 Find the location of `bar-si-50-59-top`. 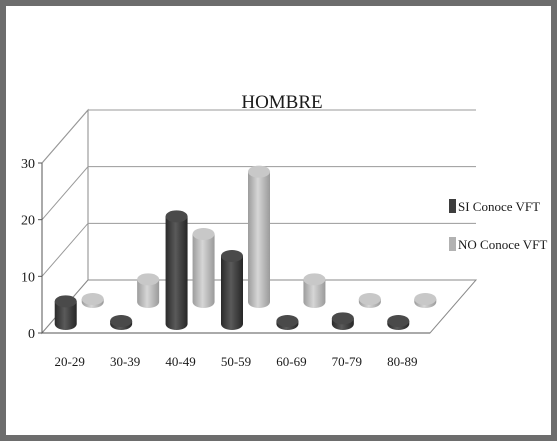

bar-si-50-59-top is located at coordinates (232, 256).